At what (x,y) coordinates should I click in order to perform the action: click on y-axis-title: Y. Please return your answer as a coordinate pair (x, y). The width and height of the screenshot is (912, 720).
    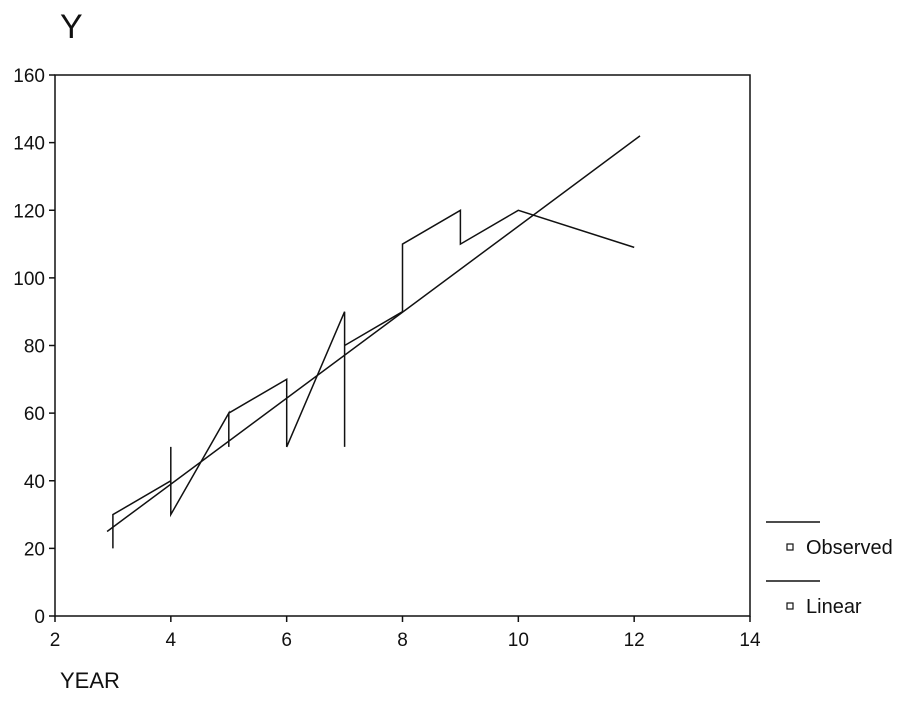
    Looking at the image, I should click on (71, 27).